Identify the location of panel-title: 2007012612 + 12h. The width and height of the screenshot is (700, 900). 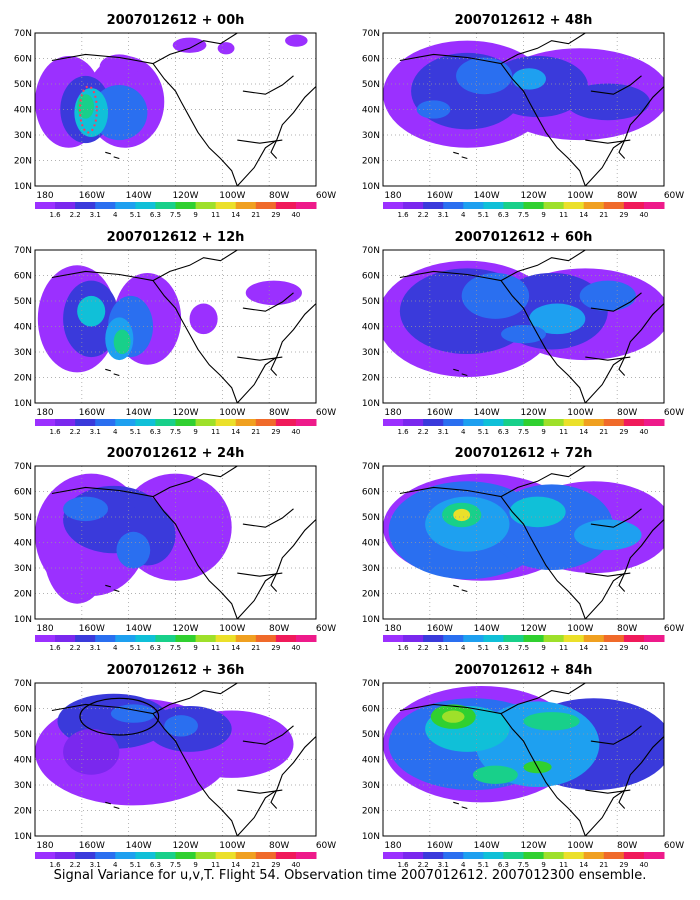
(176, 237).